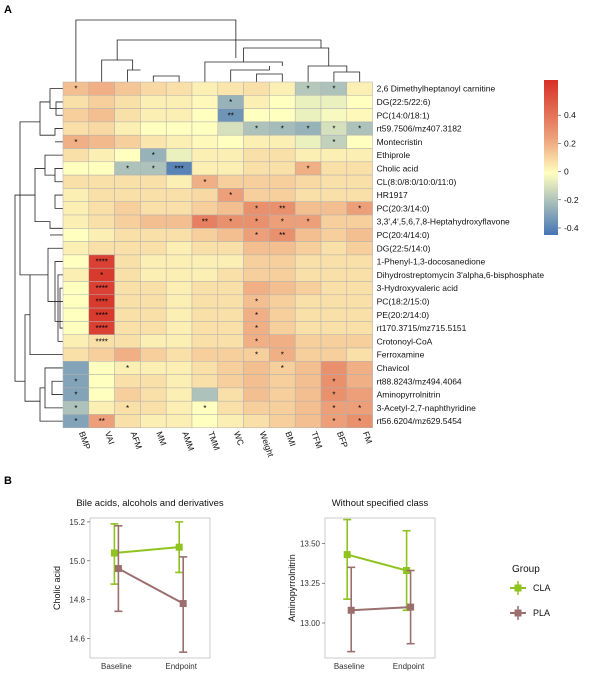 The width and height of the screenshot is (600, 681). What do you see at coordinates (419, 421) in the screenshot?
I see `row-label: rt56.6204/mz629.5454` at bounding box center [419, 421].